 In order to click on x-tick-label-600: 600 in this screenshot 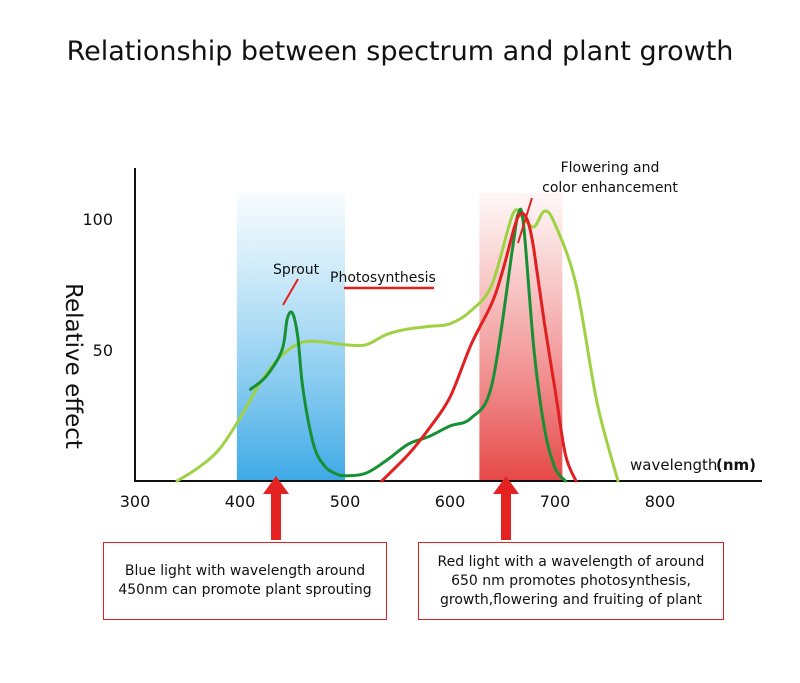, I will do `click(450, 501)`.